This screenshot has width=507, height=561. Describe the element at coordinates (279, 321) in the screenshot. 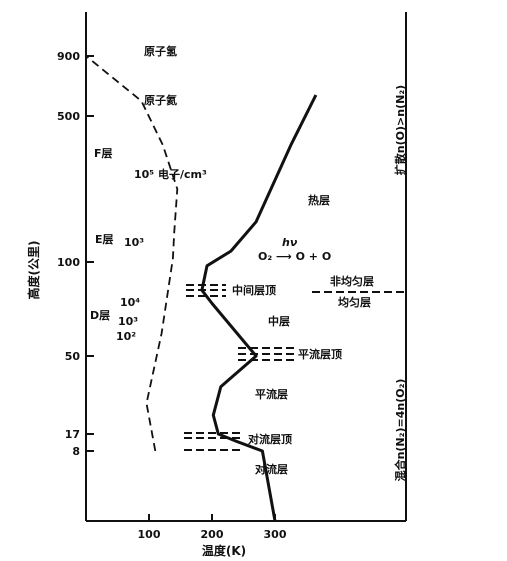

I see `mesosphere-label: 中层` at that location.